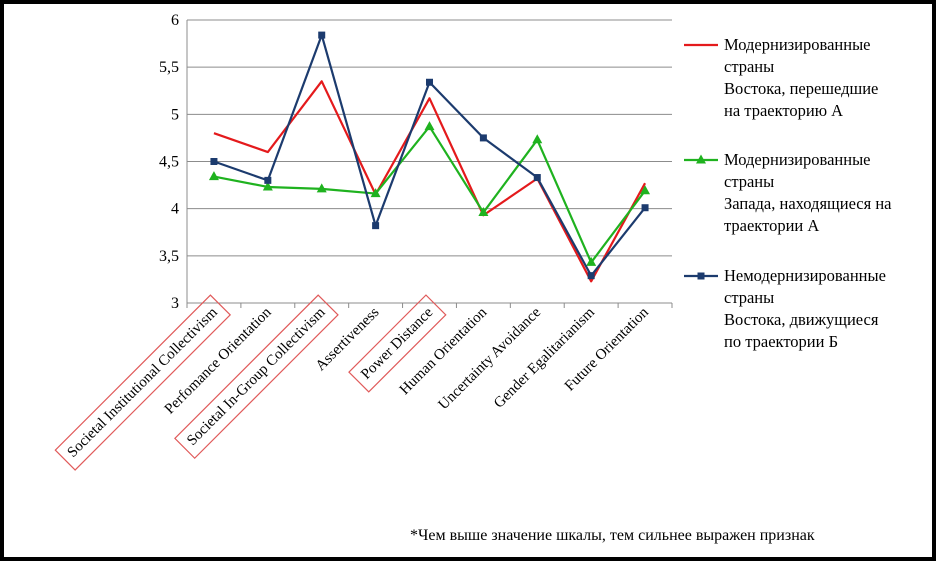 This screenshot has height=561, width=936. I want to click on x-category-label: Uncertainty Avoidance, so click(489, 358).